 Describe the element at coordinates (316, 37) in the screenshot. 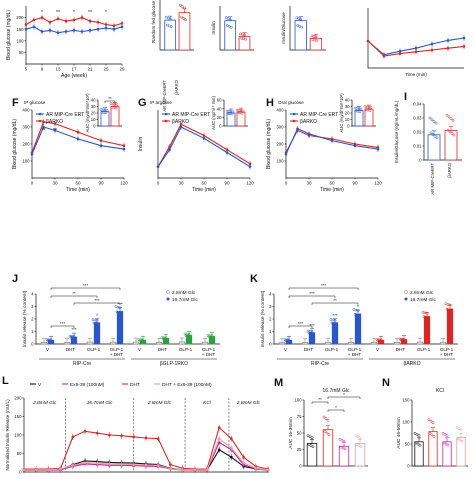

I see `panel-d-ko-dot` at that location.